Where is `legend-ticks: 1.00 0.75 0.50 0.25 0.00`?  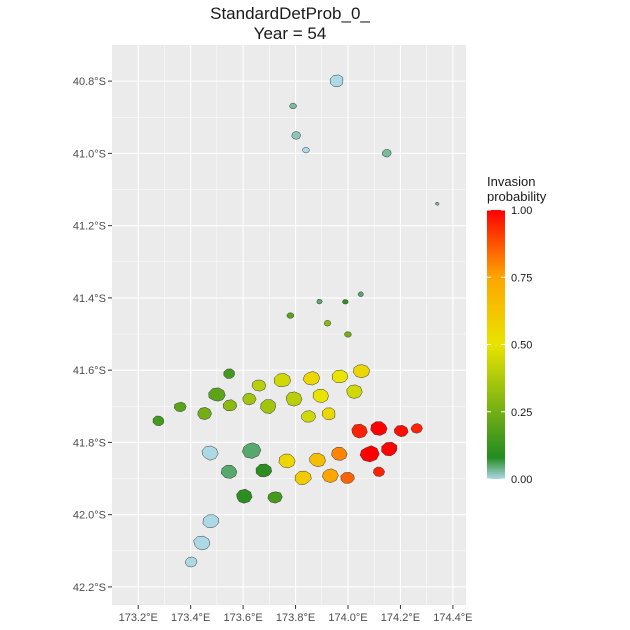 legend-ticks: 1.00 0.75 0.50 0.25 0.00 is located at coordinates (509, 345).